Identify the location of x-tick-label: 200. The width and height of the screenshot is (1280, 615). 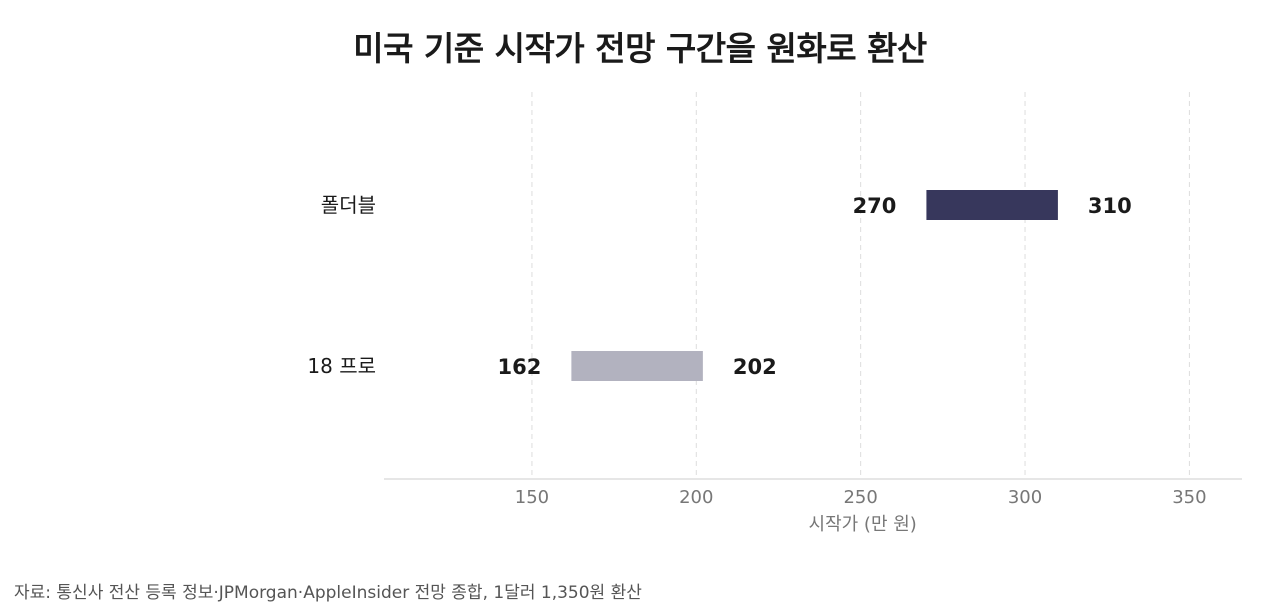
(696, 497).